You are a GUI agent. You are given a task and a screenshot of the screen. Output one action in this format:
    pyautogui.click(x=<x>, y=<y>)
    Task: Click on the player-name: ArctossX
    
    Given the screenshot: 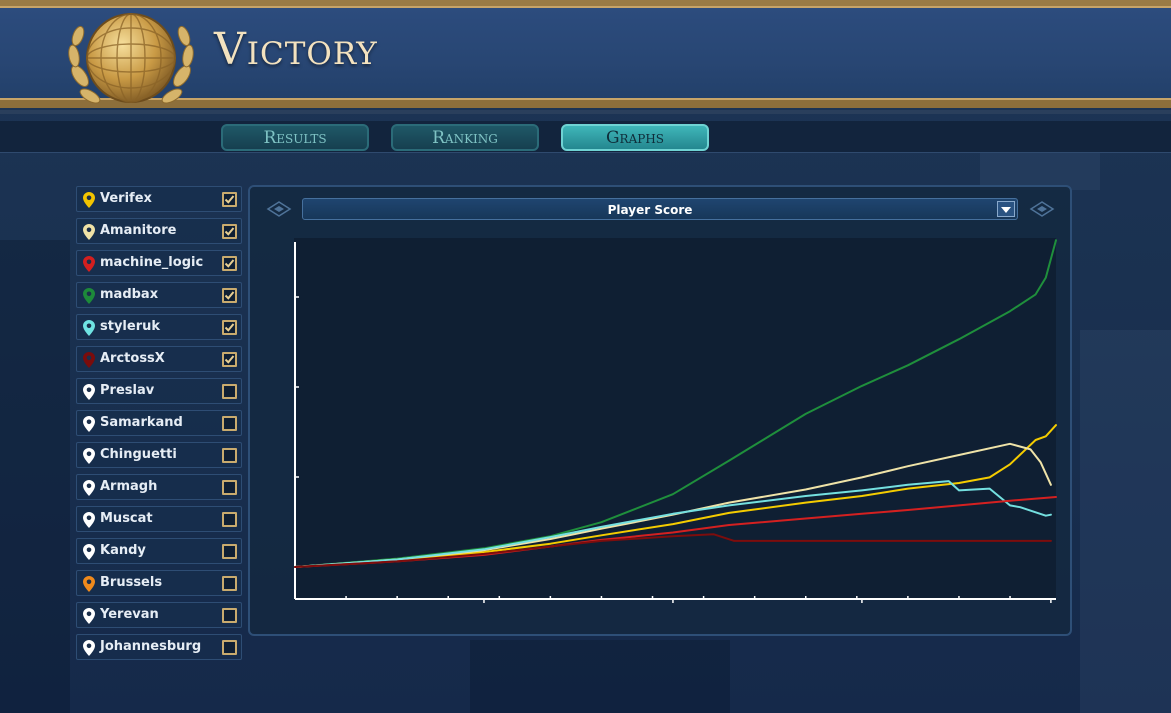 What is the action you would take?
    pyautogui.click(x=132, y=358)
    